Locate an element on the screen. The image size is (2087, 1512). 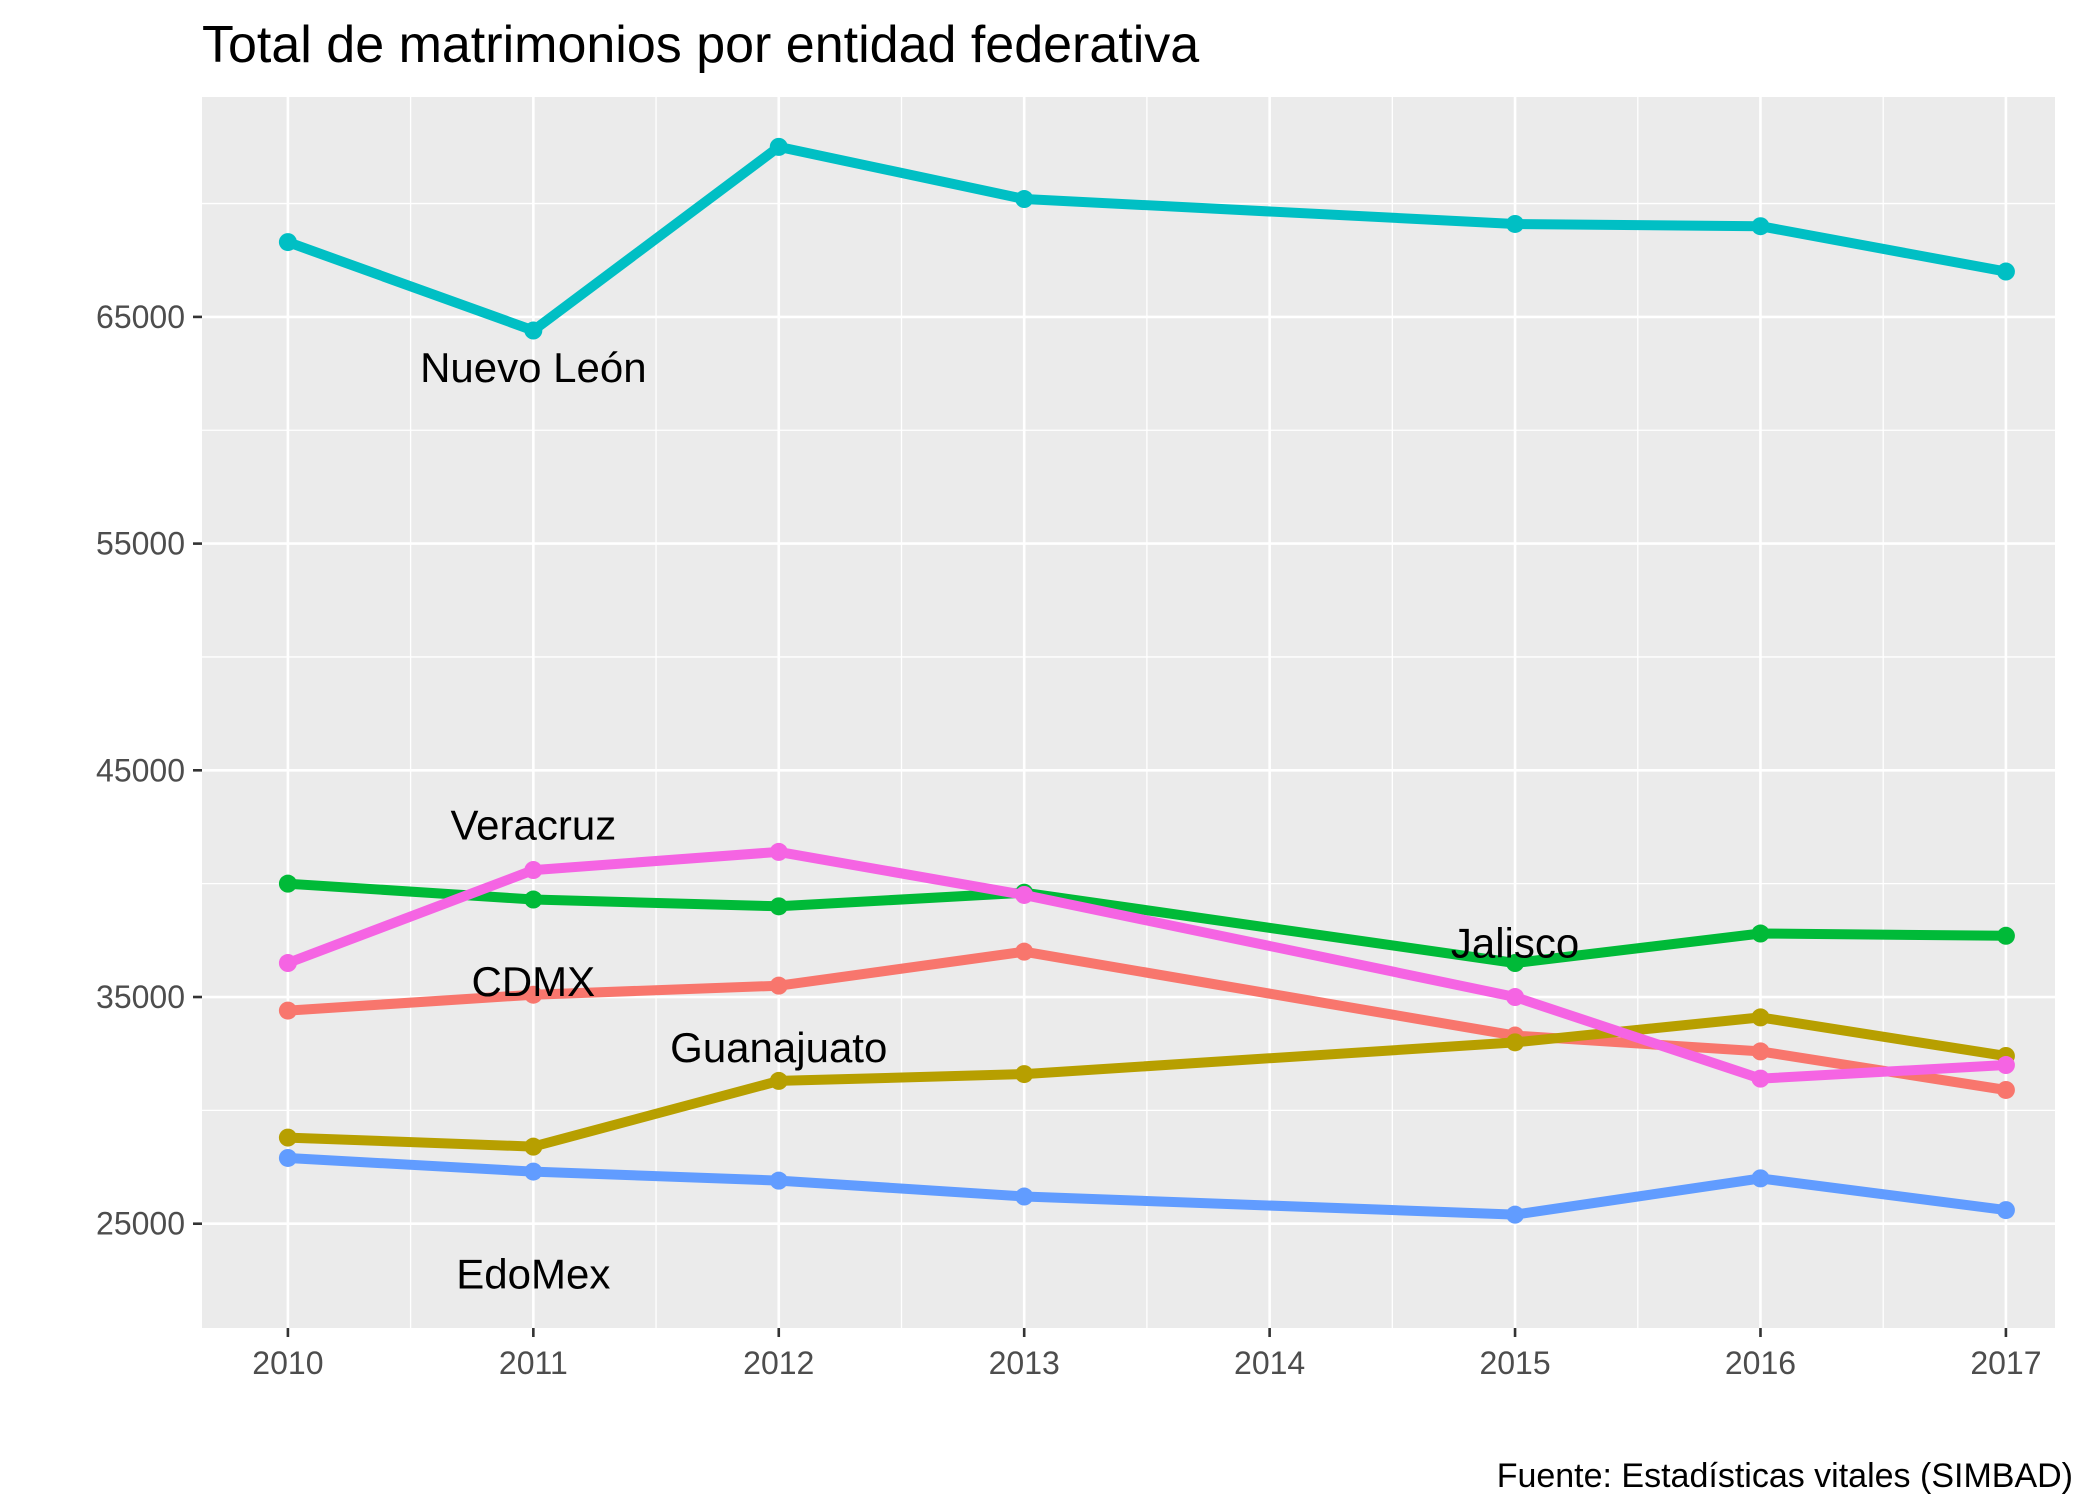
x-tick-label: 2015 is located at coordinates (1514, 1363).